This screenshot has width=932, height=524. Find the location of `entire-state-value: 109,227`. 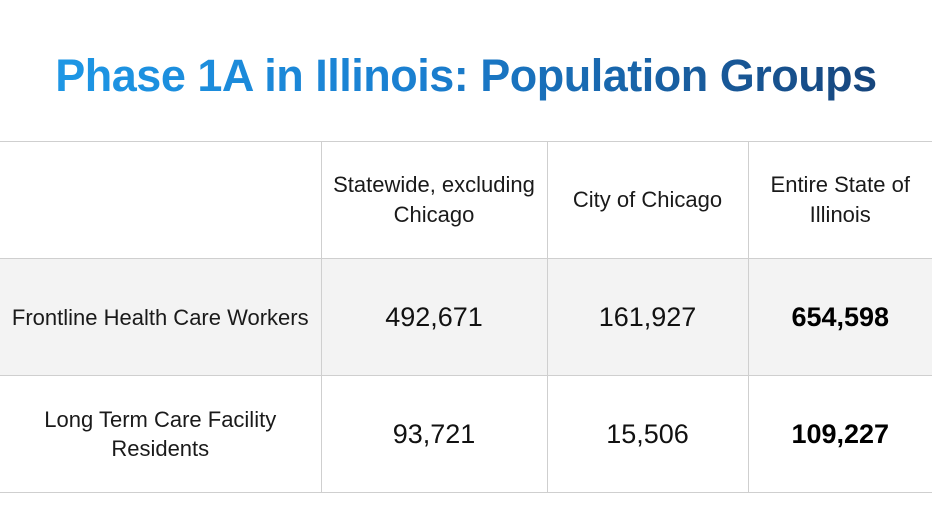

entire-state-value: 109,227 is located at coordinates (839, 434).